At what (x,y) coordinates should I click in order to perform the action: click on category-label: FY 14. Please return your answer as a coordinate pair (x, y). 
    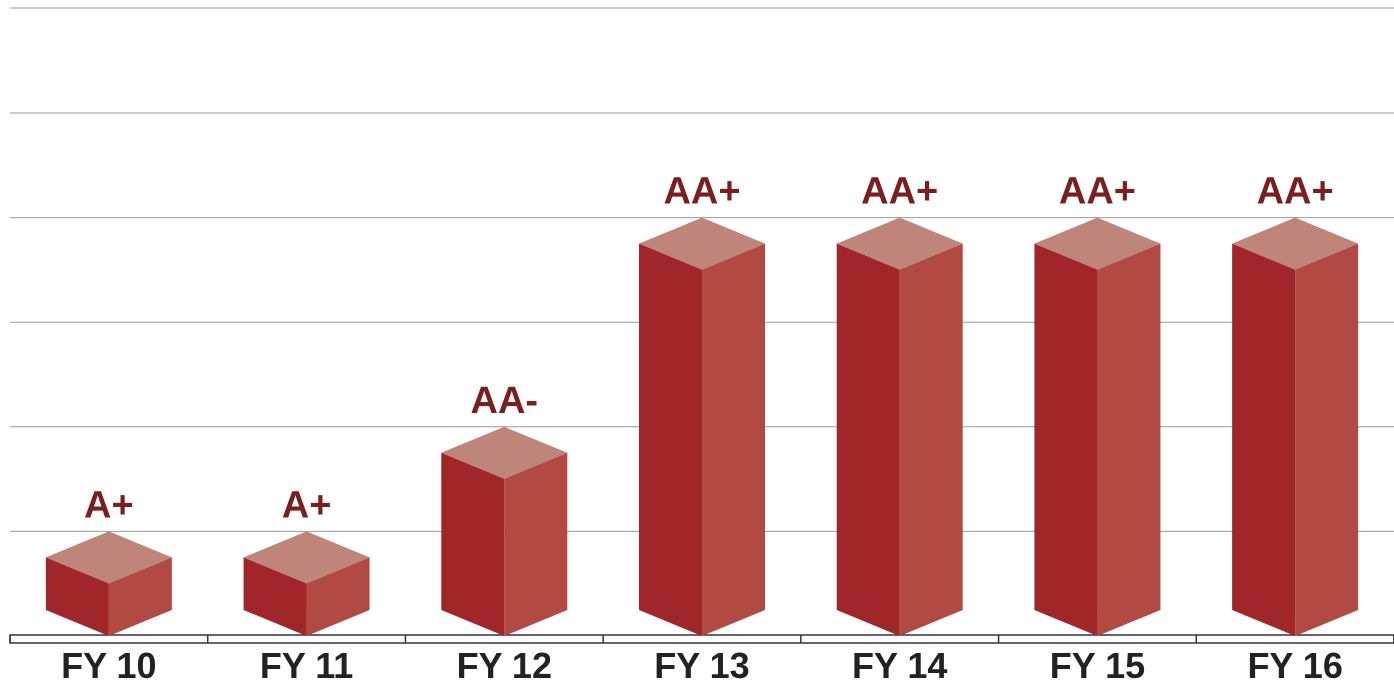
    Looking at the image, I should click on (899, 664).